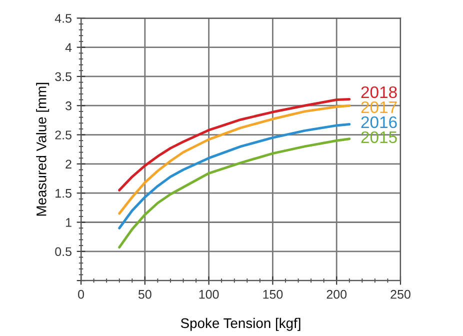 Image resolution: width=463 pixels, height=336 pixels. Describe the element at coordinates (379, 92) in the screenshot. I see `series-label: 2018` at that location.